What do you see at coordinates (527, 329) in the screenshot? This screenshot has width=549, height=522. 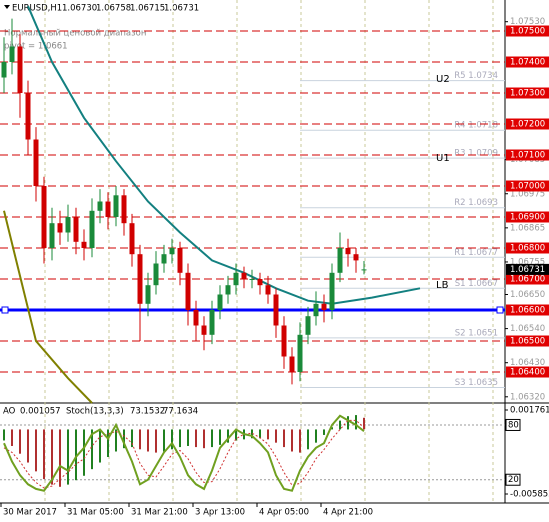 I see `y-tick-label: 1.06540` at bounding box center [527, 329].